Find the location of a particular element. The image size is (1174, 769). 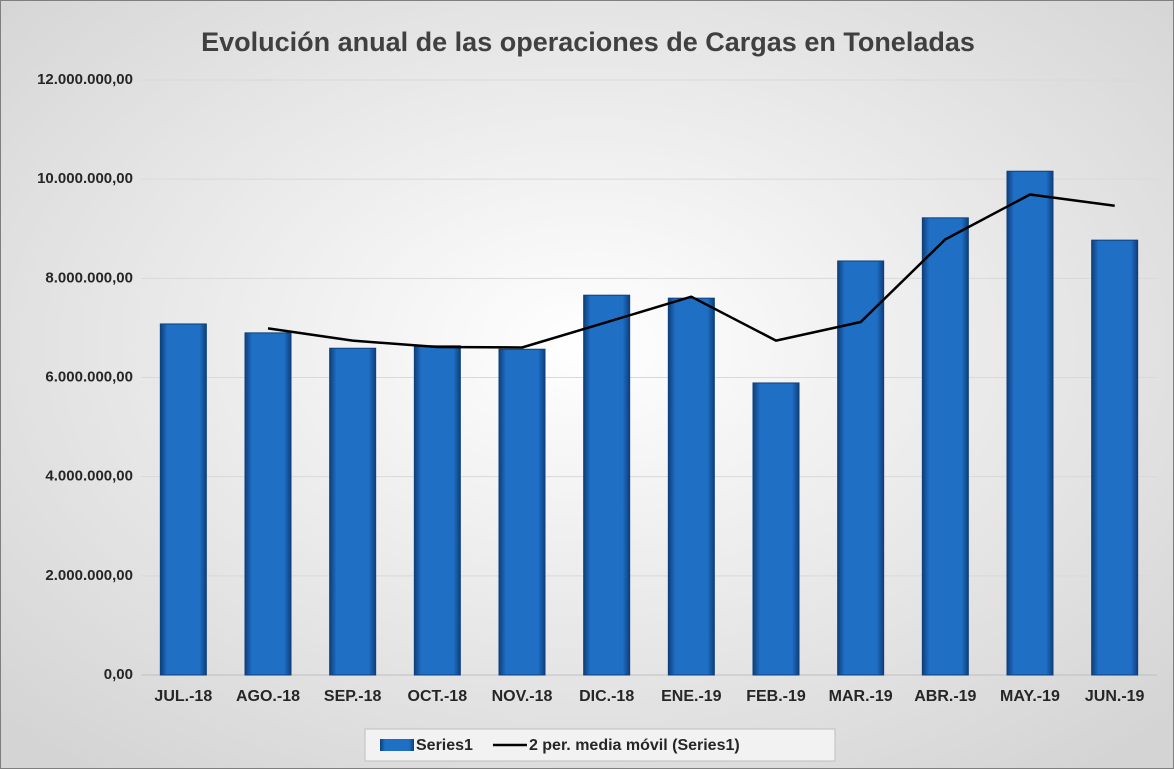

y-tick-label: 12.000.000,00 is located at coordinates (85, 79).